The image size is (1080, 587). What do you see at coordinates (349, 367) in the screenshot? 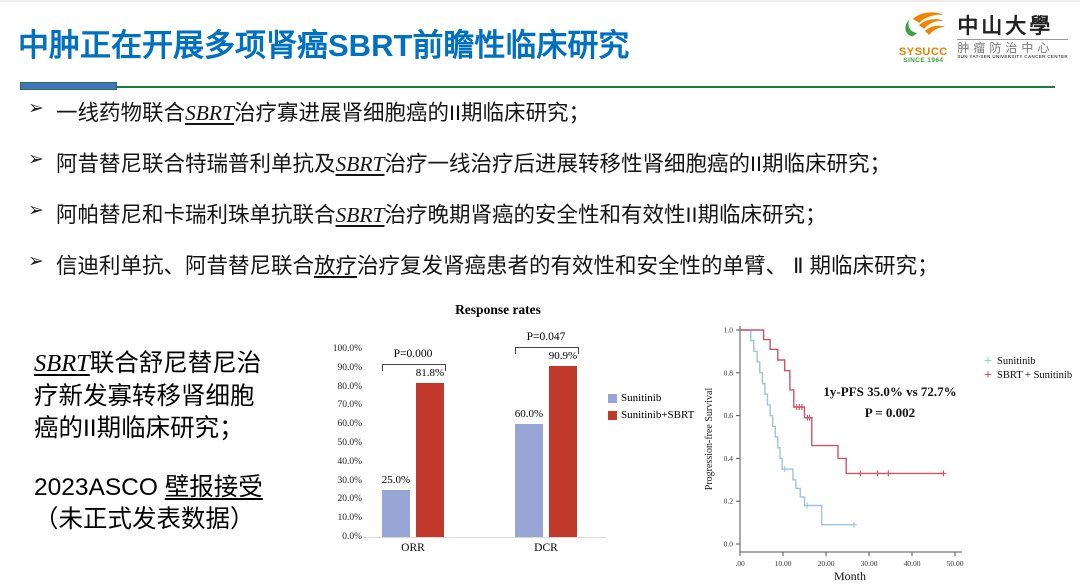
I see `bar-y-tick-label: 90.0%` at bounding box center [349, 367].